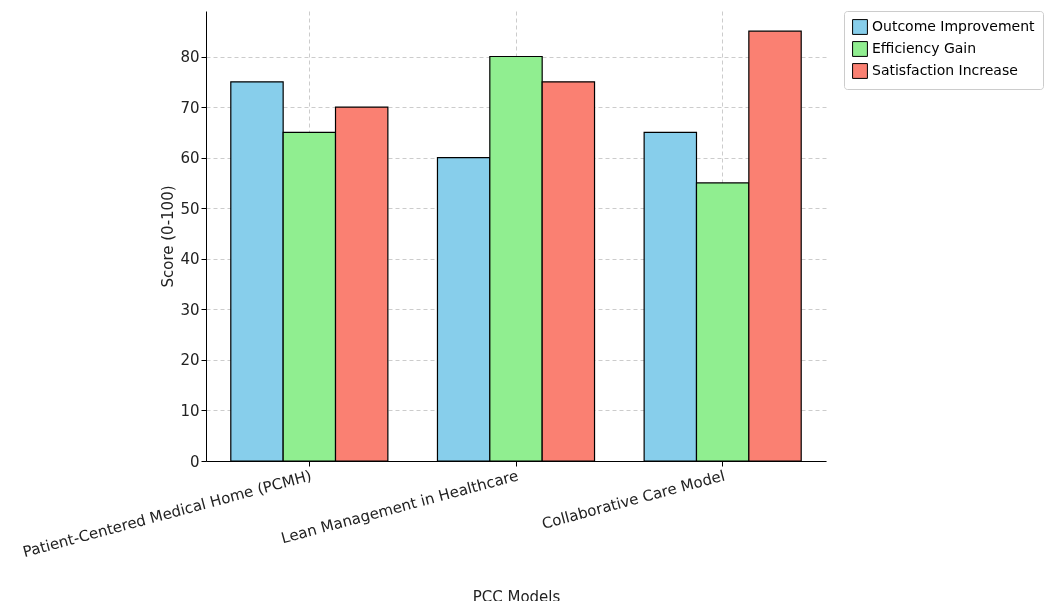 This screenshot has height=601, width=1050. Describe the element at coordinates (168, 236) in the screenshot. I see `y-axis-title: Score (0-100)` at that location.